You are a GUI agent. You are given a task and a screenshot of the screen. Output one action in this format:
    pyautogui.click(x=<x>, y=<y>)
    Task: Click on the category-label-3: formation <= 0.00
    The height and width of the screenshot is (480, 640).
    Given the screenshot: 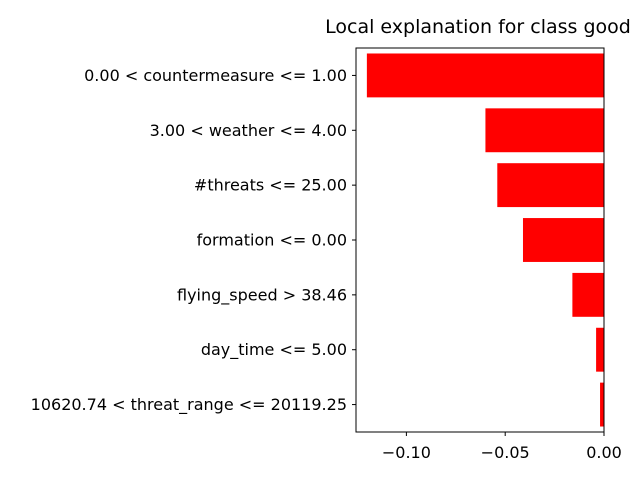 What is the action you would take?
    pyautogui.click(x=272, y=240)
    